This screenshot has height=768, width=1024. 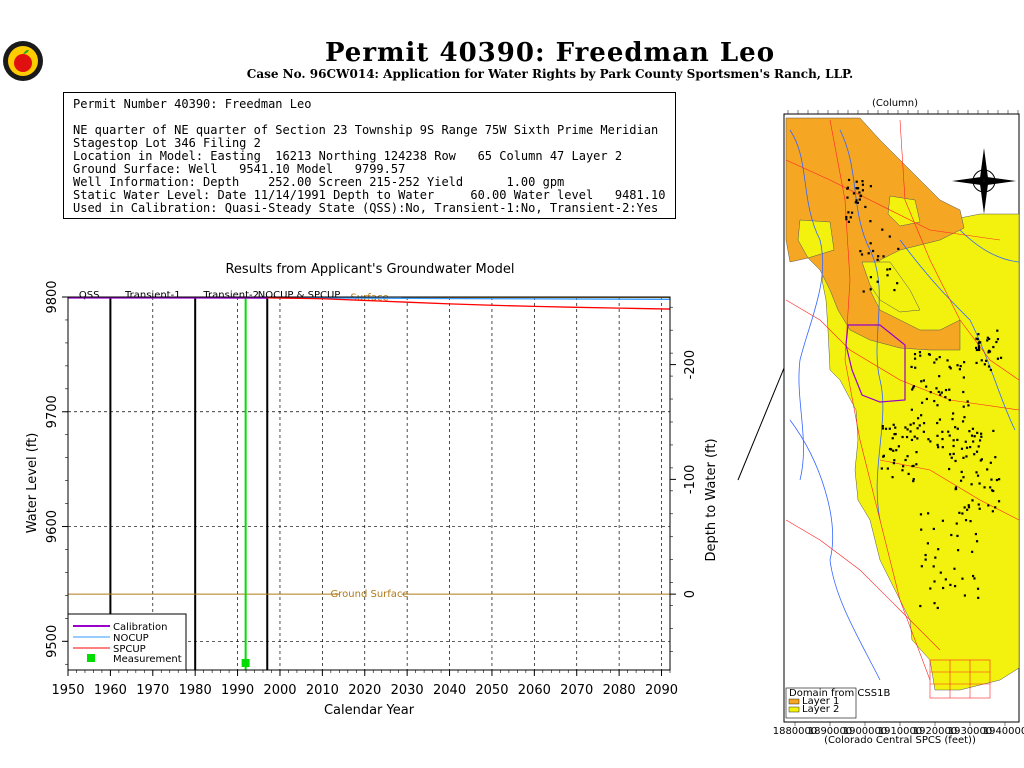 I want to click on legend-nocup-label: NOCUP, so click(x=131, y=638).